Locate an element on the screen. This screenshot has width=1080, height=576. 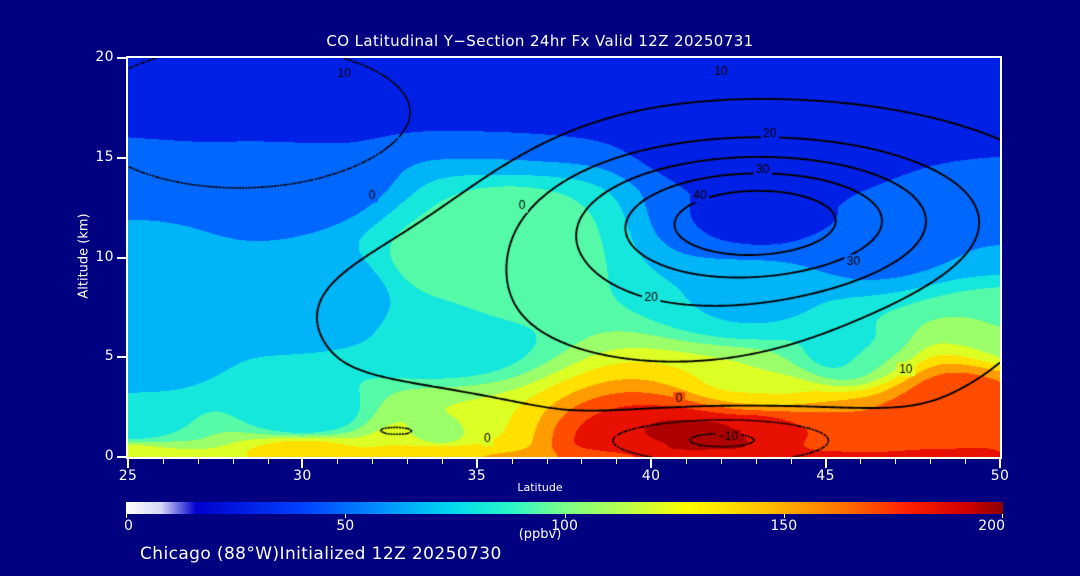
colorbar-tick-label: 150 is located at coordinates (784, 526).